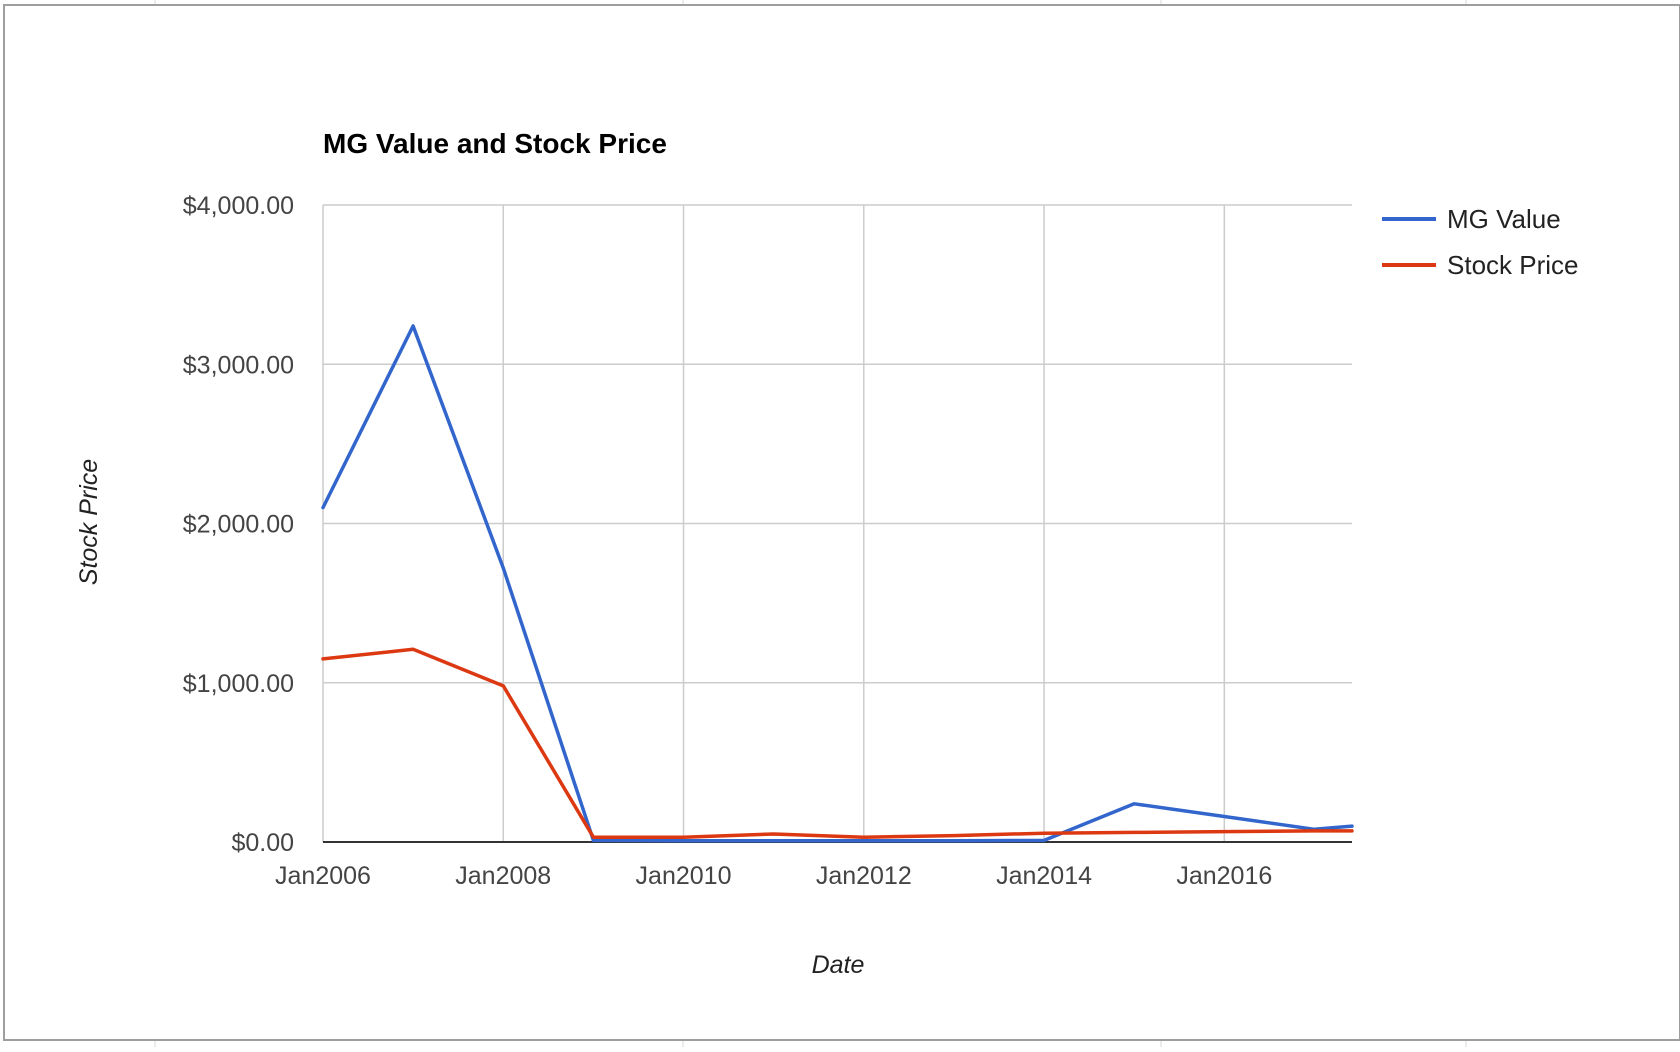  Describe the element at coordinates (495, 143) in the screenshot. I see `chart-title: MG Value and Stock Price` at that location.